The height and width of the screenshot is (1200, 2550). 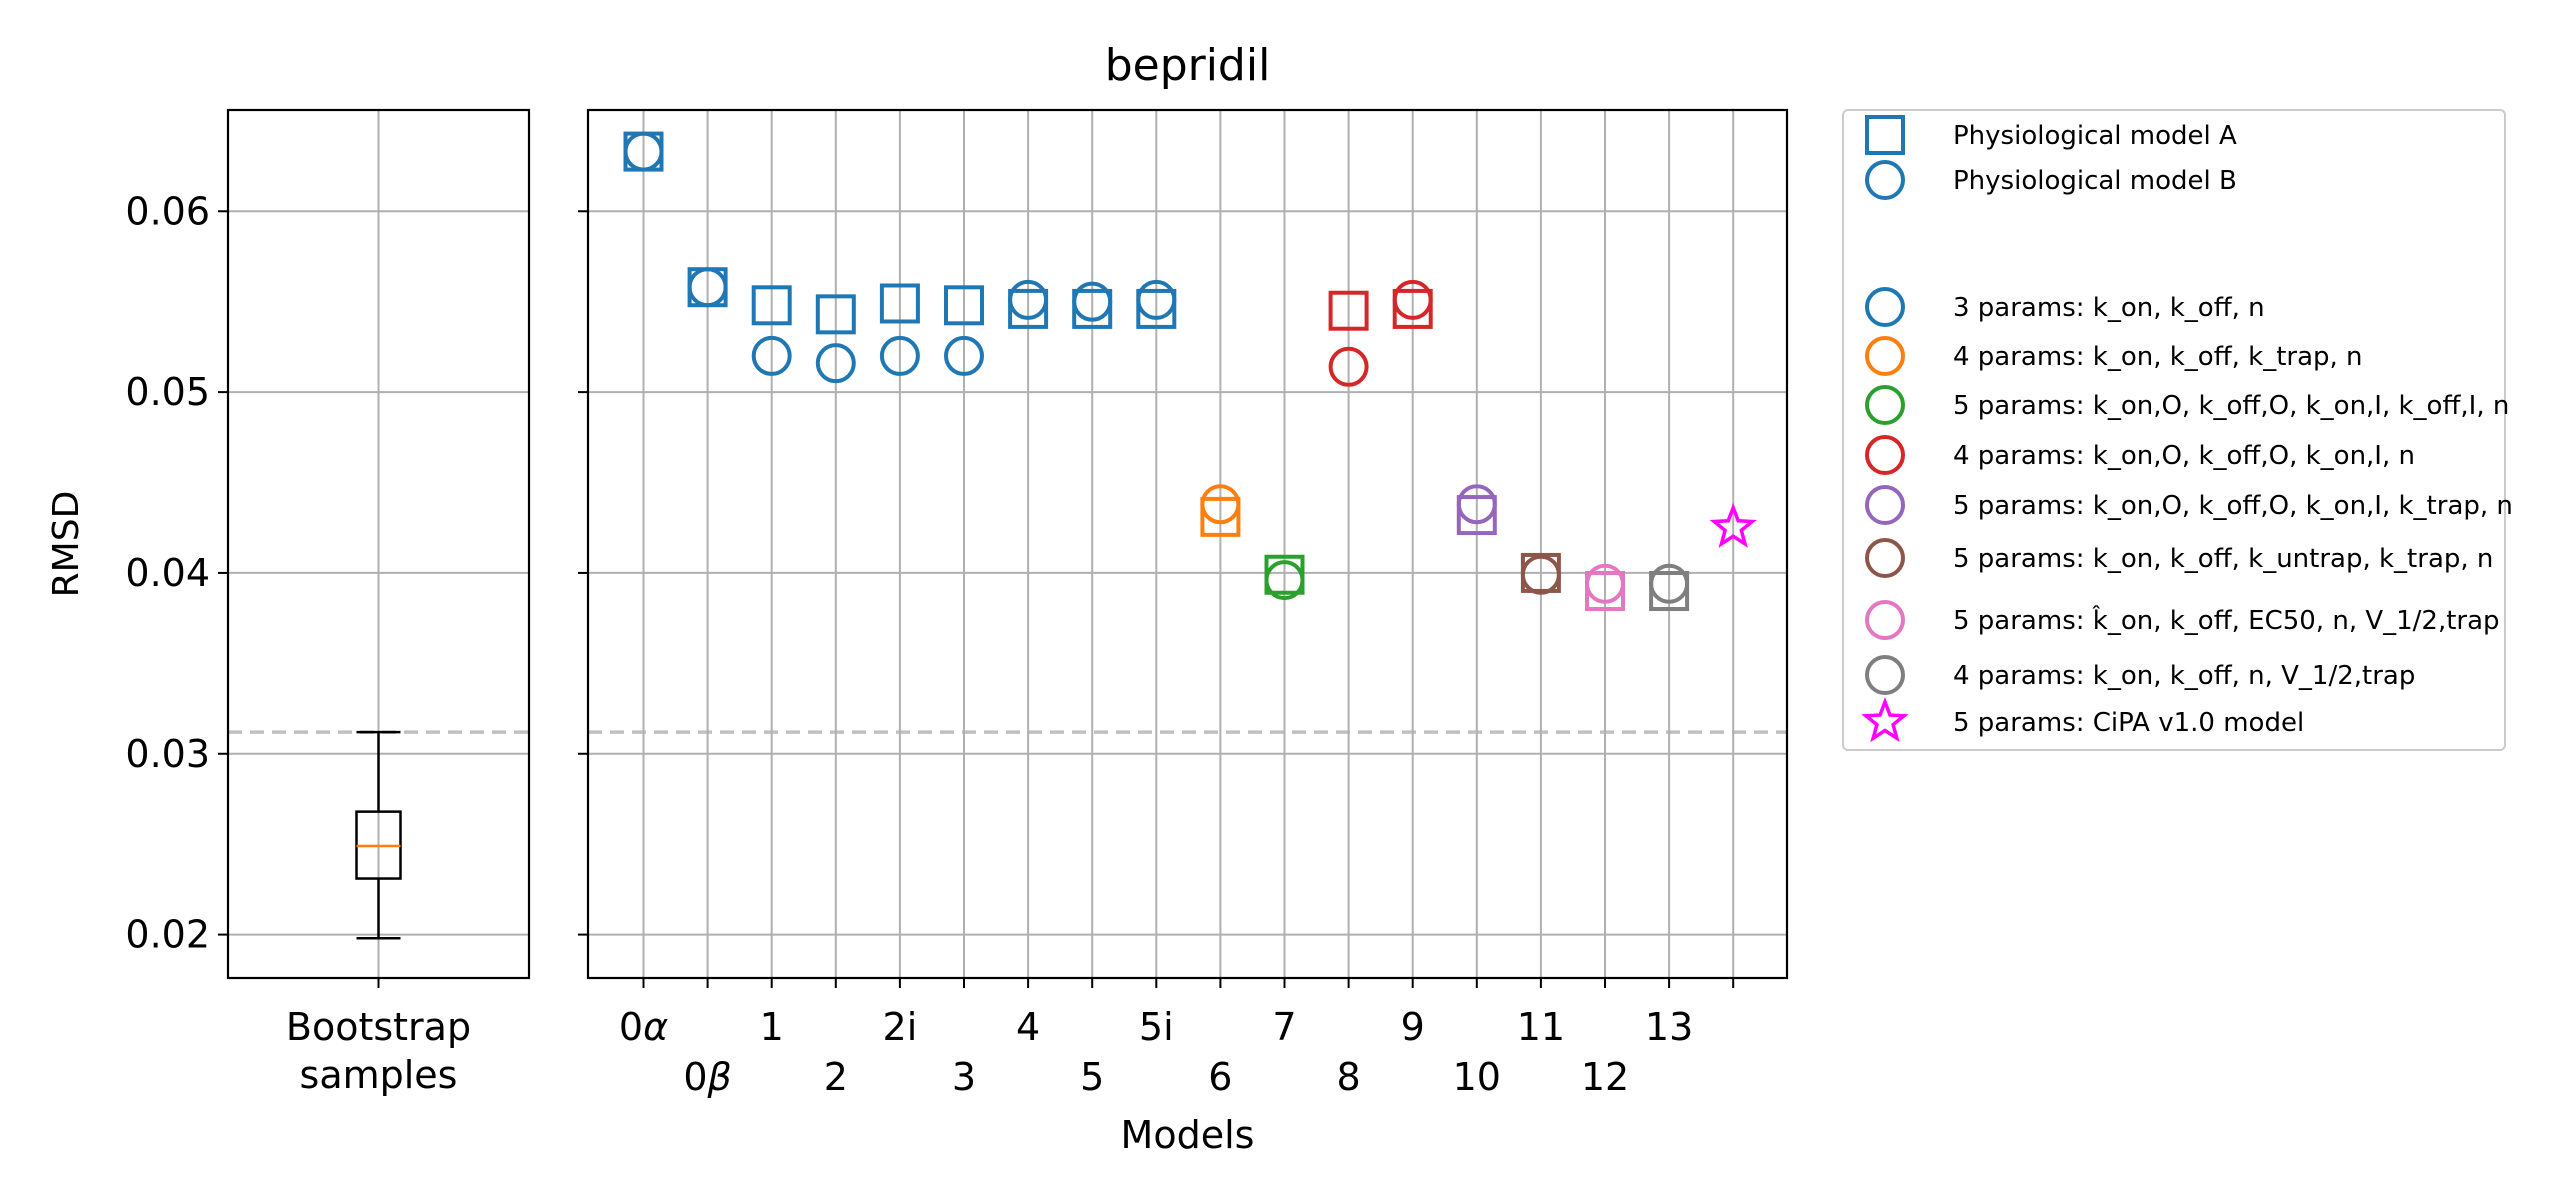 What do you see at coordinates (1885, 720) in the screenshot?
I see `legend-star-marker` at bounding box center [1885, 720].